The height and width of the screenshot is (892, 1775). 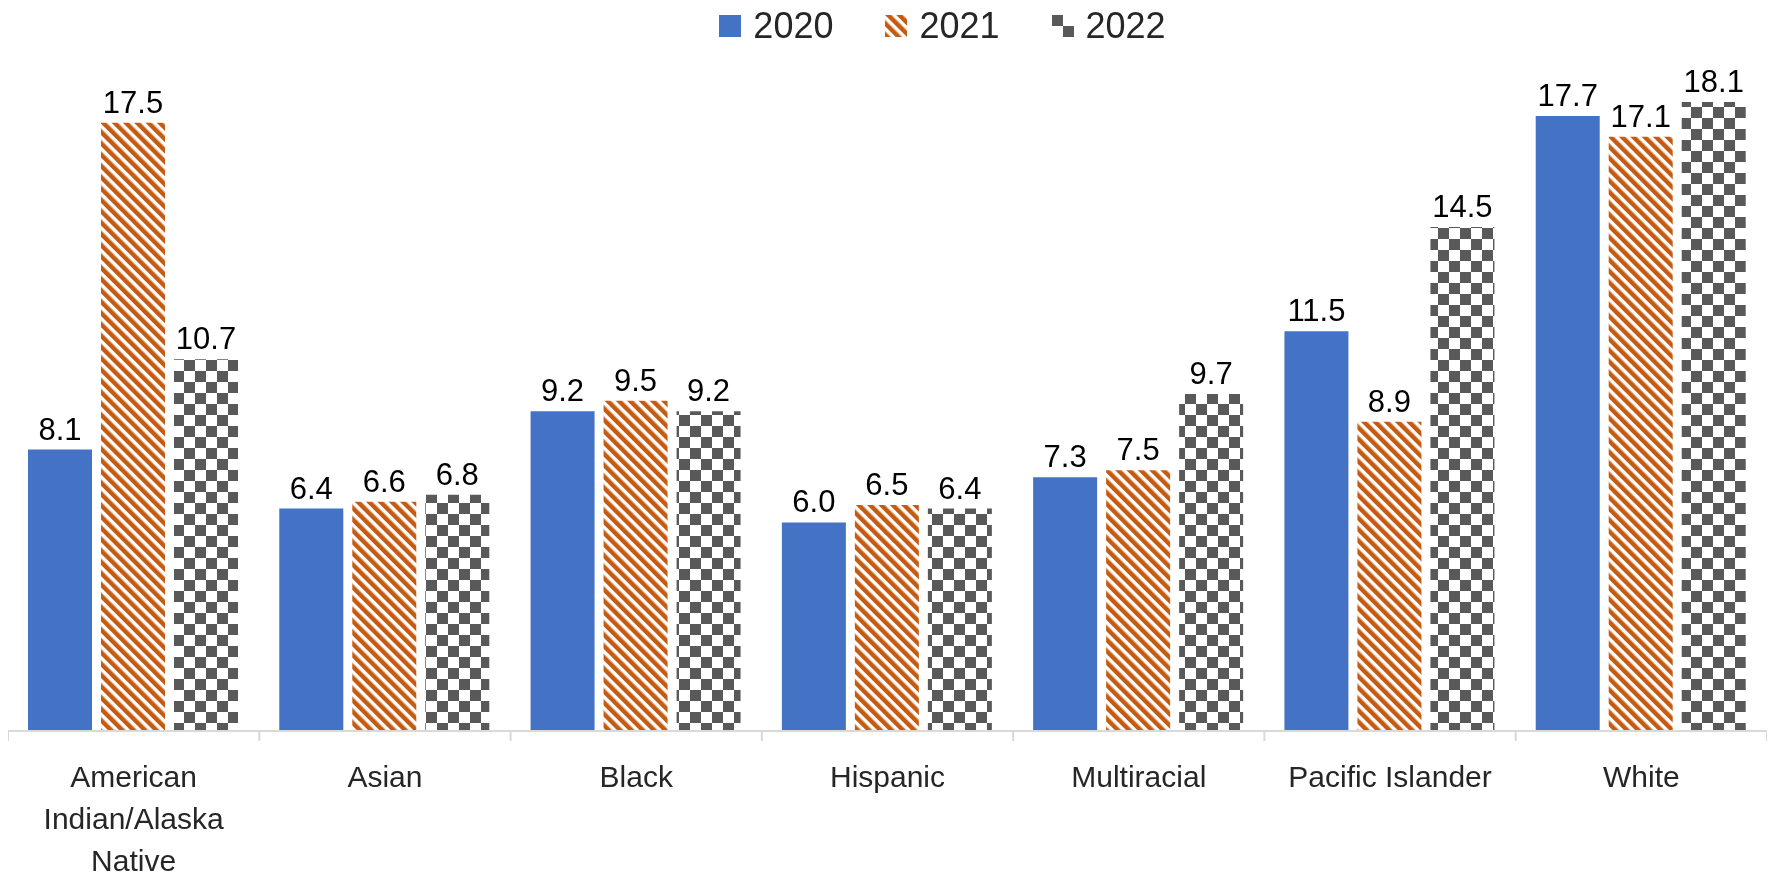 I want to click on data-label: 6.8, so click(x=457, y=474).